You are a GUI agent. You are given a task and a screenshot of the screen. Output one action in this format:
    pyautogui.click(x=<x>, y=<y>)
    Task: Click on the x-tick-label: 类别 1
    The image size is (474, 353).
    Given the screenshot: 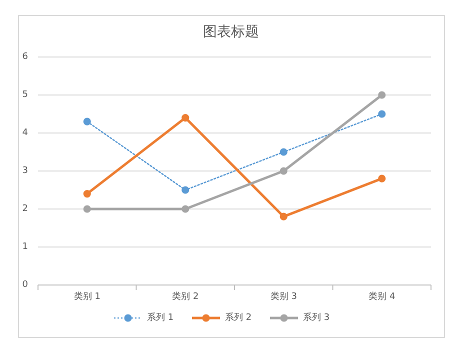 What is the action you would take?
    pyautogui.click(x=87, y=296)
    